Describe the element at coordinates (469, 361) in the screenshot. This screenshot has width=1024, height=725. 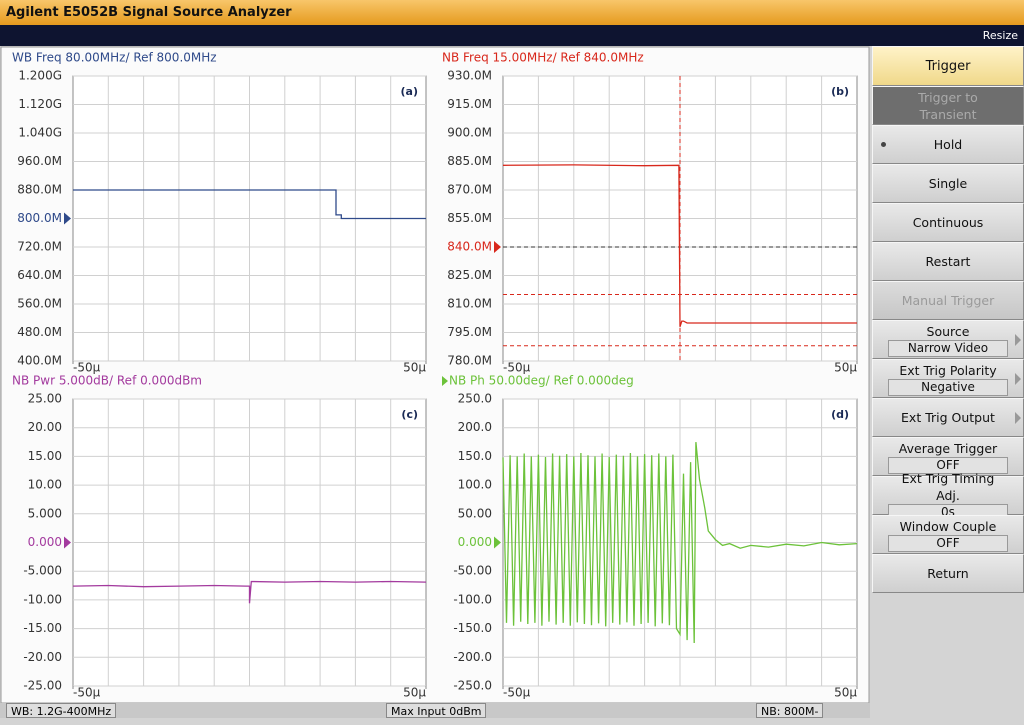
I see `y-tick-label: 780.0M` at that location.